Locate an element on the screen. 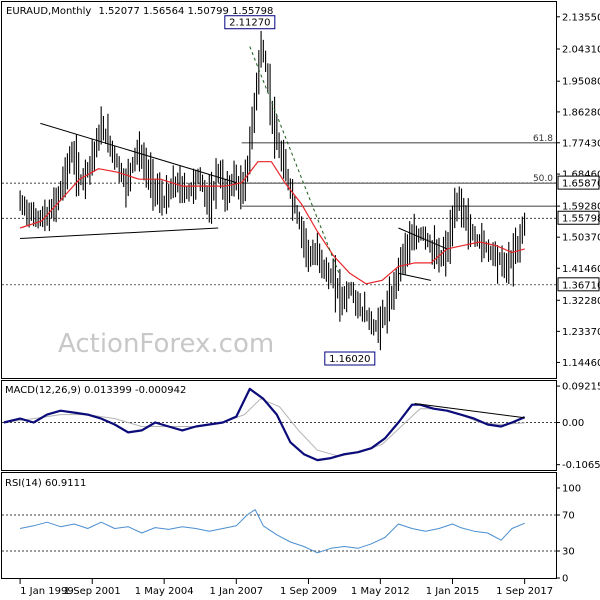  ohlc-values: 1.52077 1.56564 1.50799 1.55798 is located at coordinates (185, 11).